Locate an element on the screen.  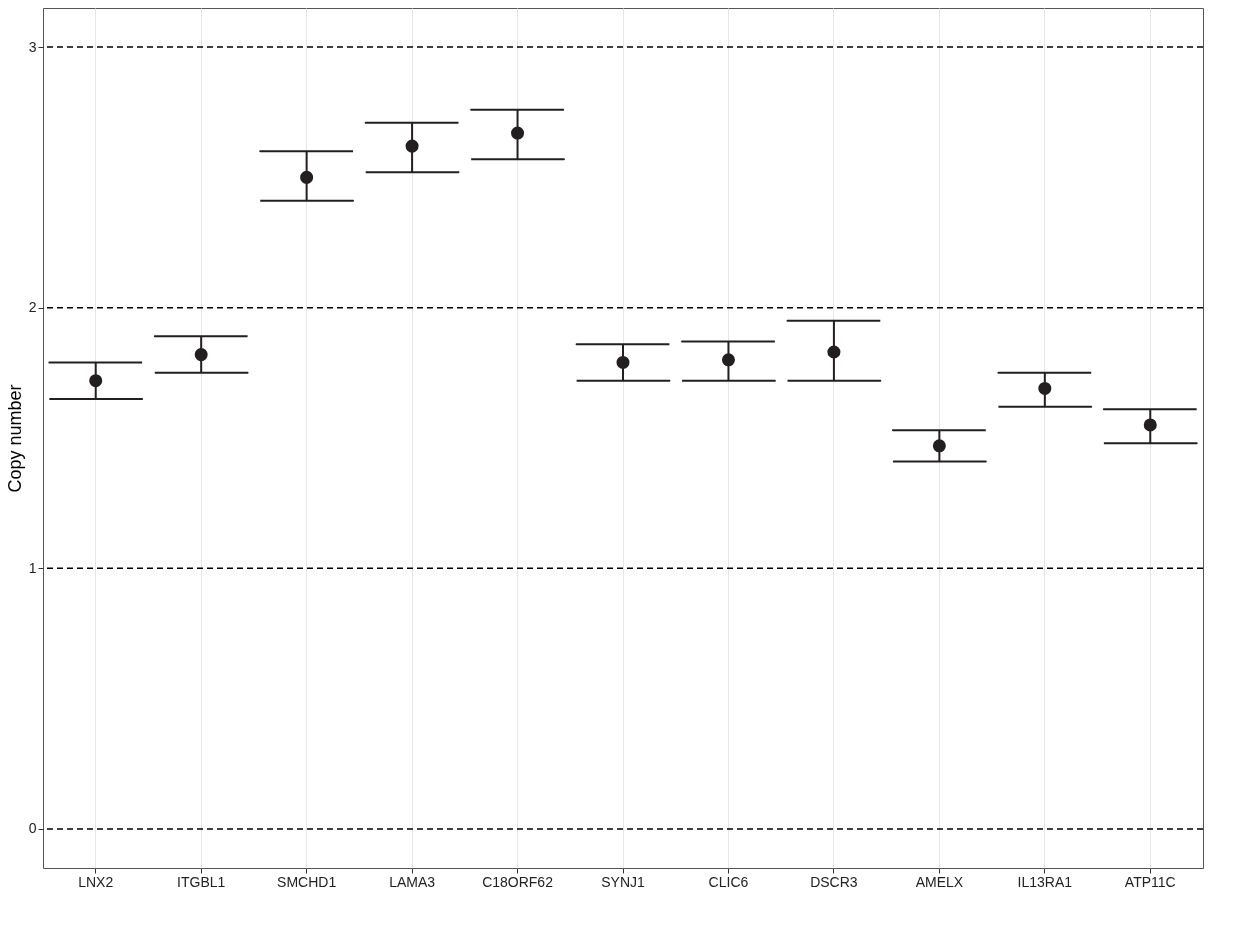
y-tick-label: 0 is located at coordinates (32, 828).